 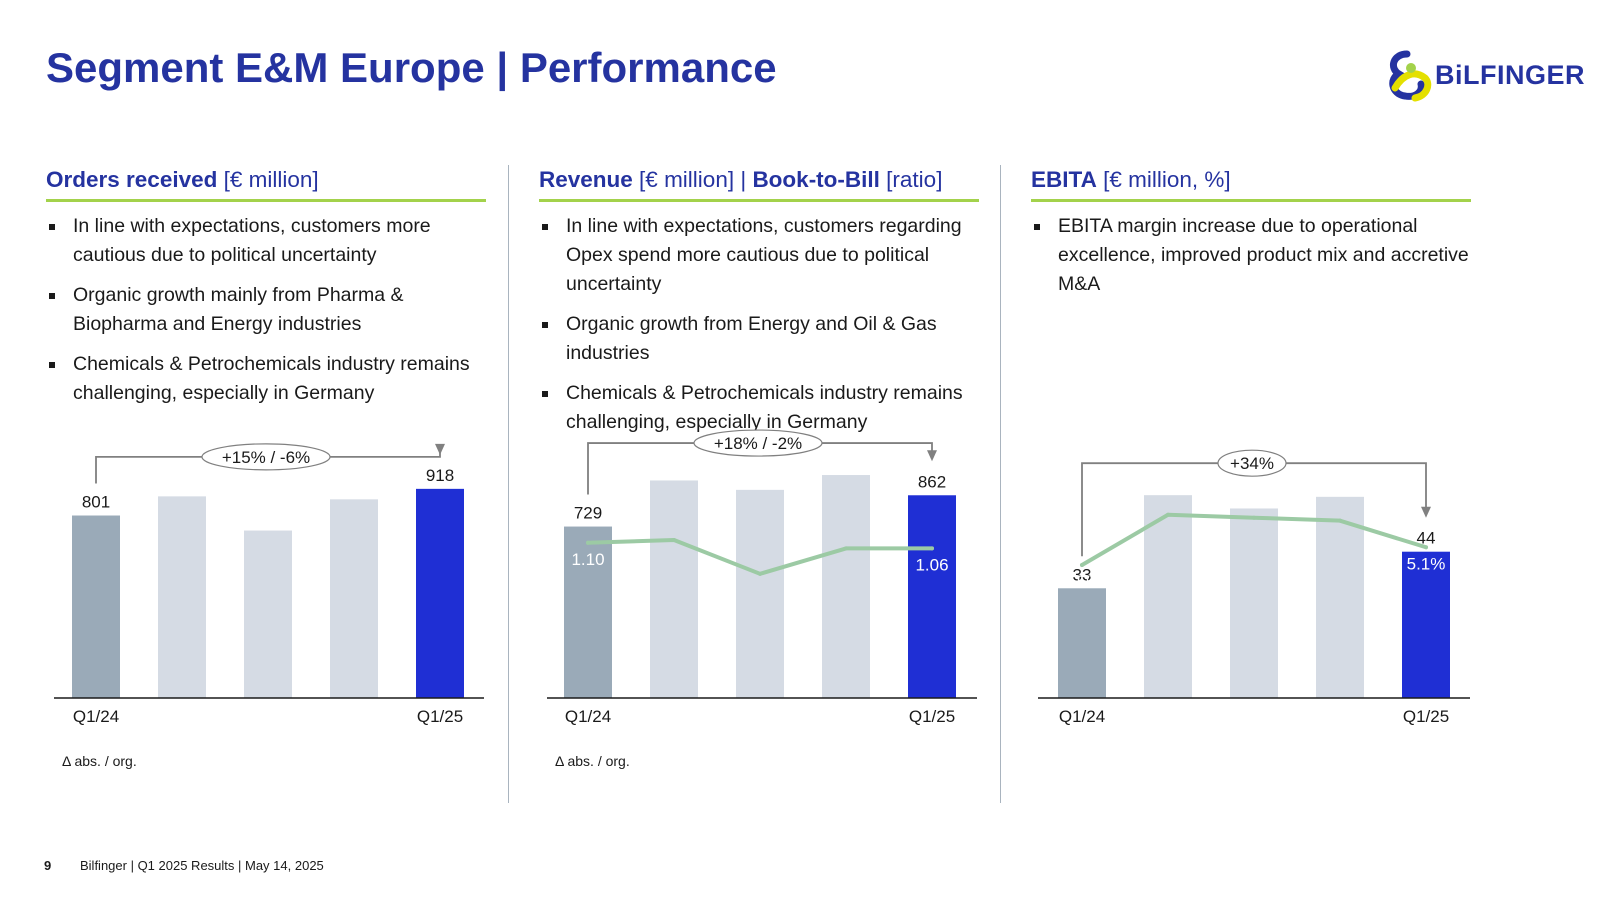 I want to click on line-data-label: 4.5%, so click(x=1082, y=581).